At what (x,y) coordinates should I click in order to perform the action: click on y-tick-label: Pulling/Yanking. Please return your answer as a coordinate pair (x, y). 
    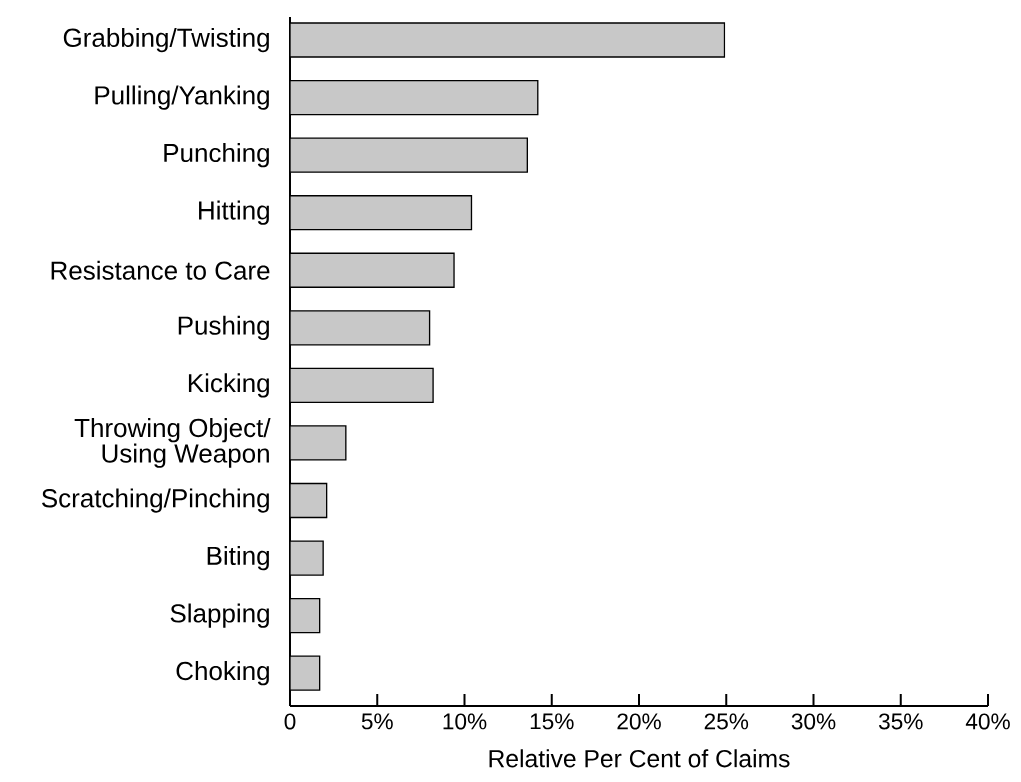
    Looking at the image, I should click on (182, 97).